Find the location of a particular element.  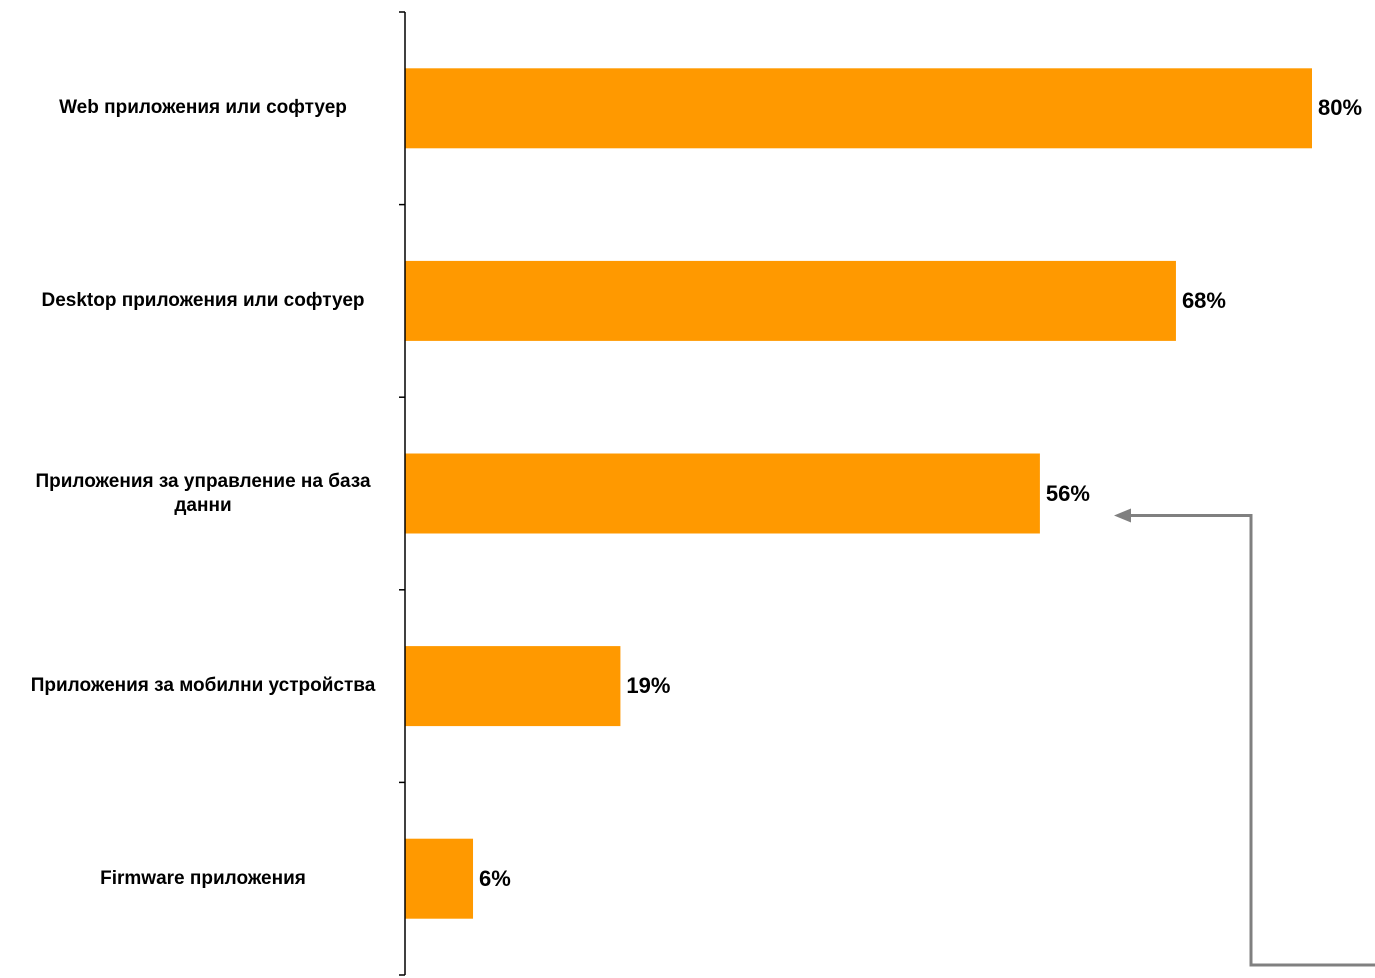

arrow-head-icon is located at coordinates (1122, 515).